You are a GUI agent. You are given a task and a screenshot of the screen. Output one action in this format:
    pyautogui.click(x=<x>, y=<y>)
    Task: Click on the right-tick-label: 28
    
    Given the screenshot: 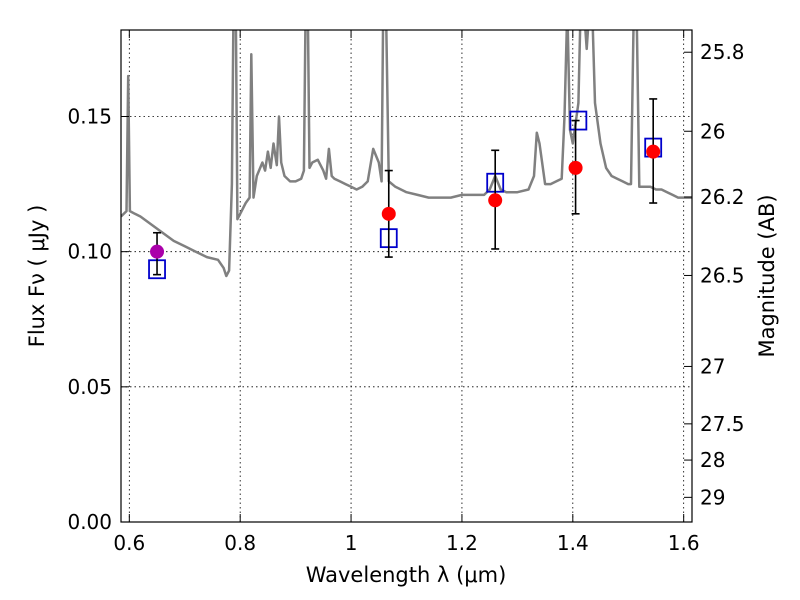 What is the action you would take?
    pyautogui.click(x=712, y=460)
    